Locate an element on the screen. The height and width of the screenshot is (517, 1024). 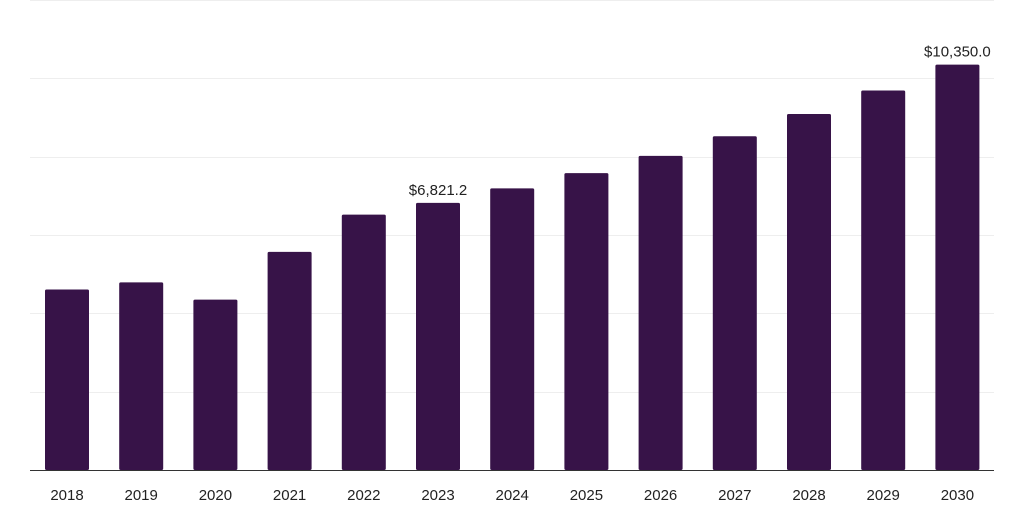
x-tick-label: 2023 is located at coordinates (437, 495).